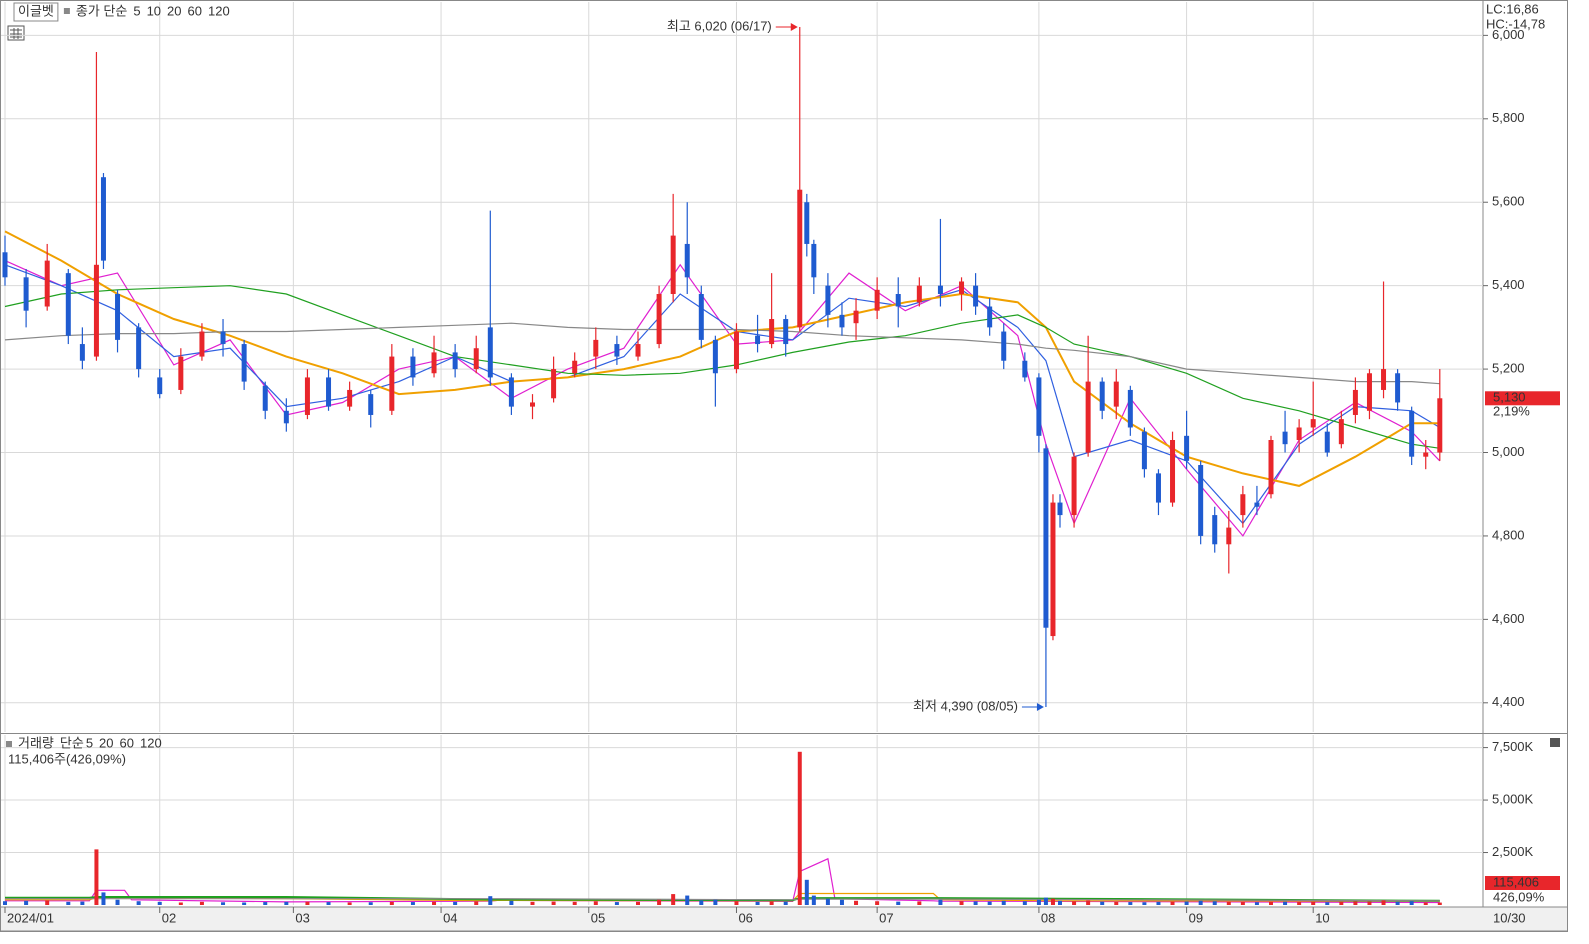 The width and height of the screenshot is (1589, 944). I want to click on legend-label: 단순, so click(72, 742).